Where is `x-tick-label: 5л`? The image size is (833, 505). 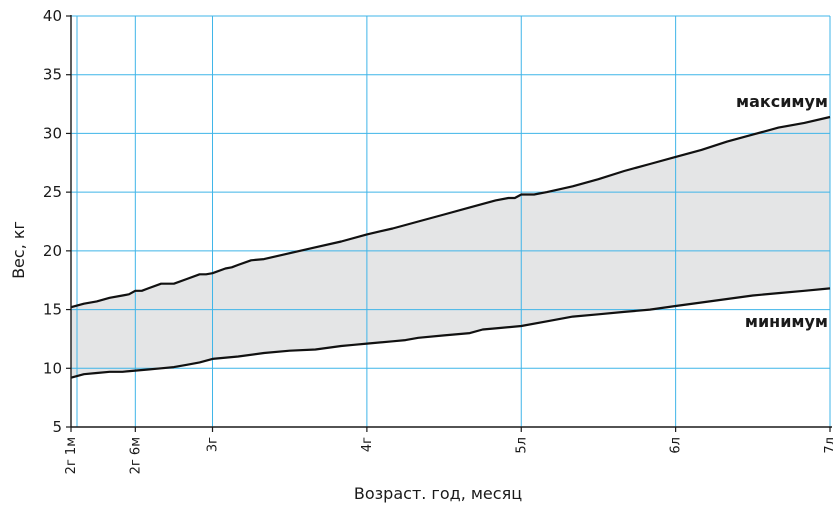 x-tick-label: 5л is located at coordinates (521, 445).